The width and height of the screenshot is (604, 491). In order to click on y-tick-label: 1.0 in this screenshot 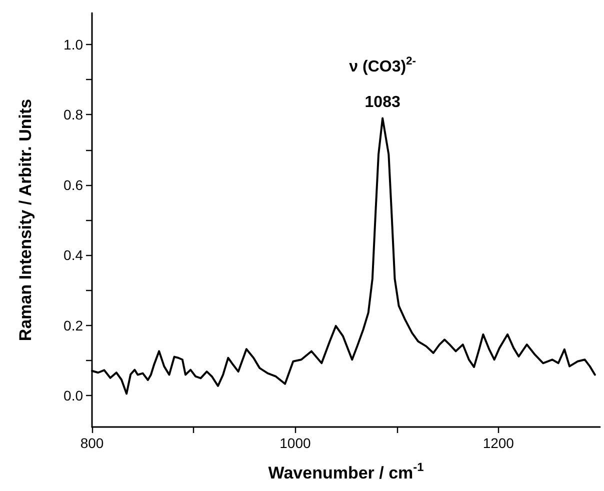, I will do `click(74, 44)`.